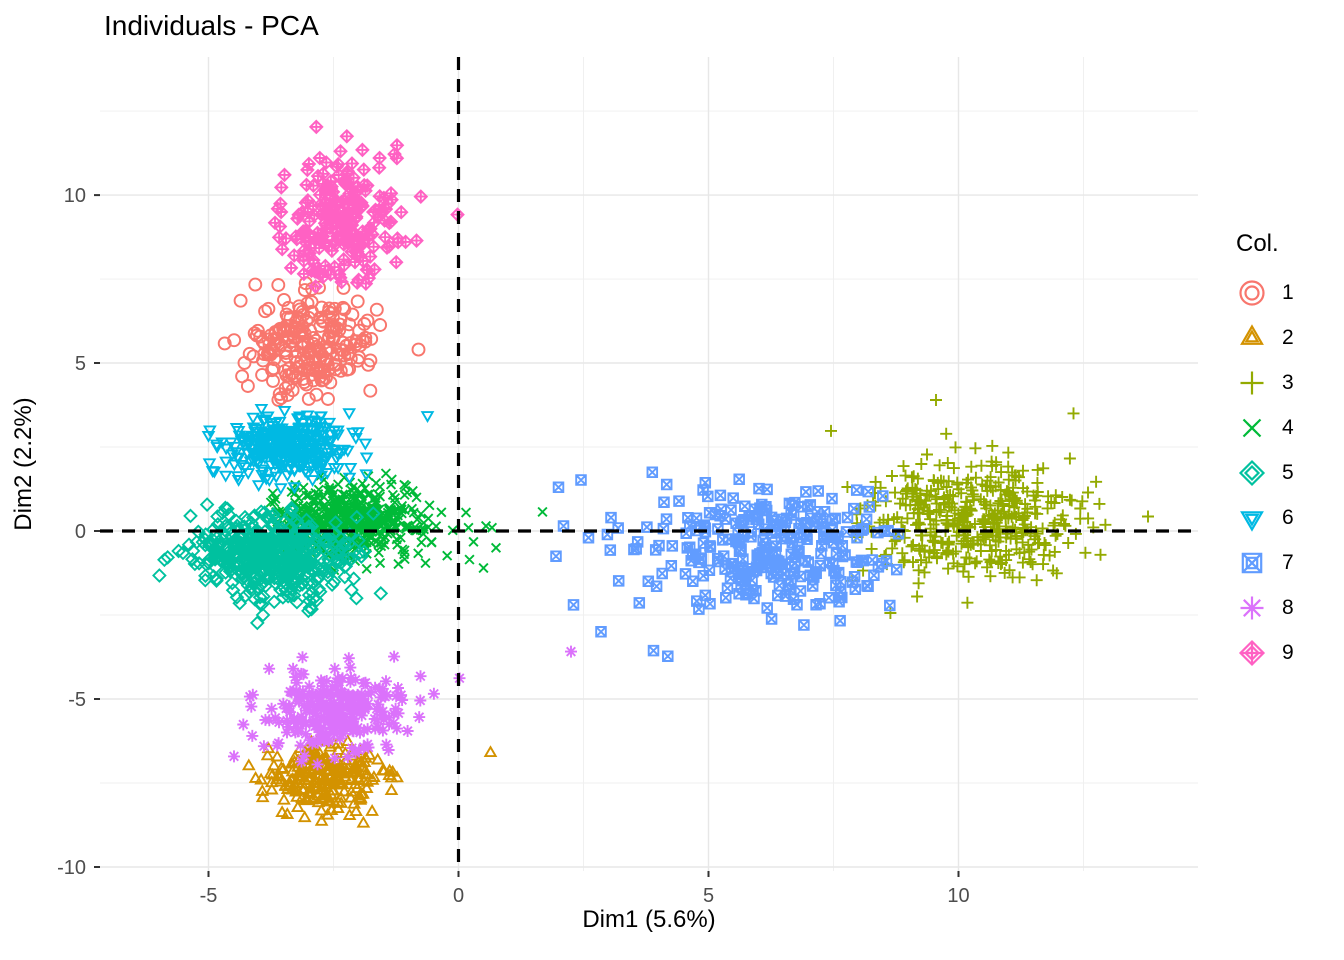 This screenshot has height=960, width=1344. What do you see at coordinates (1252, 472) in the screenshot?
I see `diamond-icon` at bounding box center [1252, 472].